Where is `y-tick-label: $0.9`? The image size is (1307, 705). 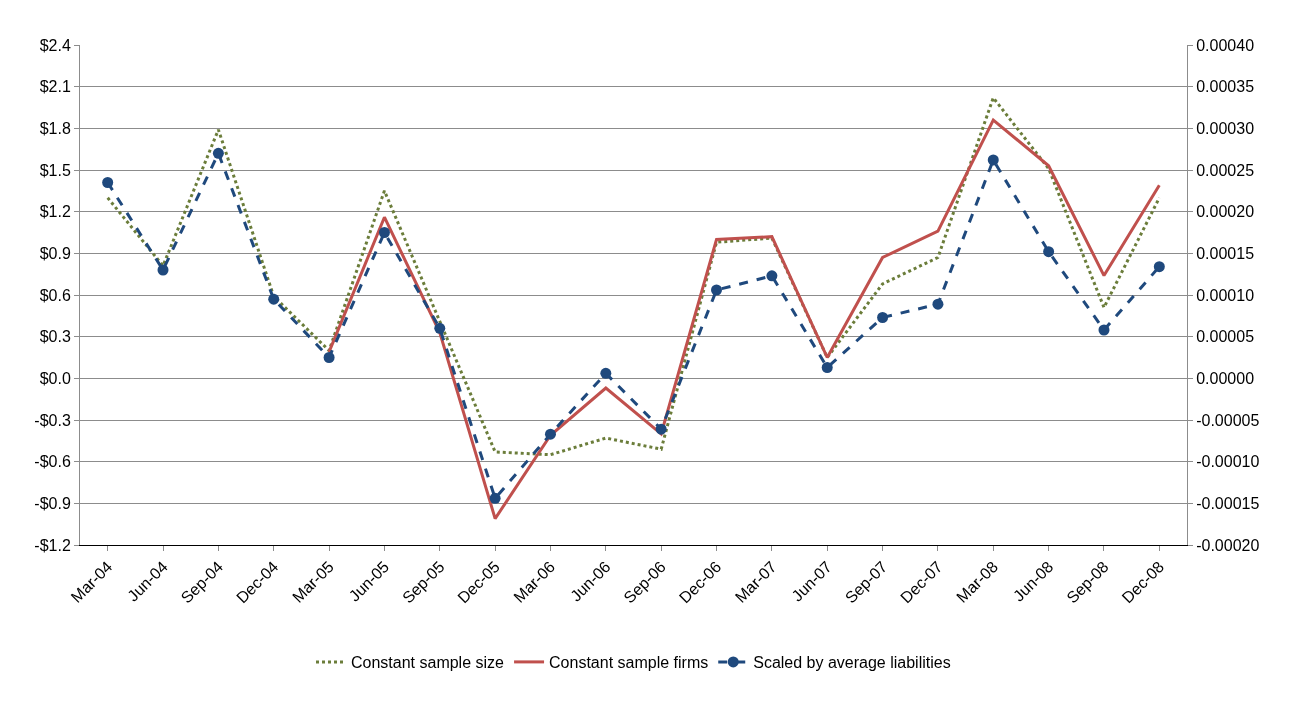
y-tick-label: $0.9 is located at coordinates (55, 253).